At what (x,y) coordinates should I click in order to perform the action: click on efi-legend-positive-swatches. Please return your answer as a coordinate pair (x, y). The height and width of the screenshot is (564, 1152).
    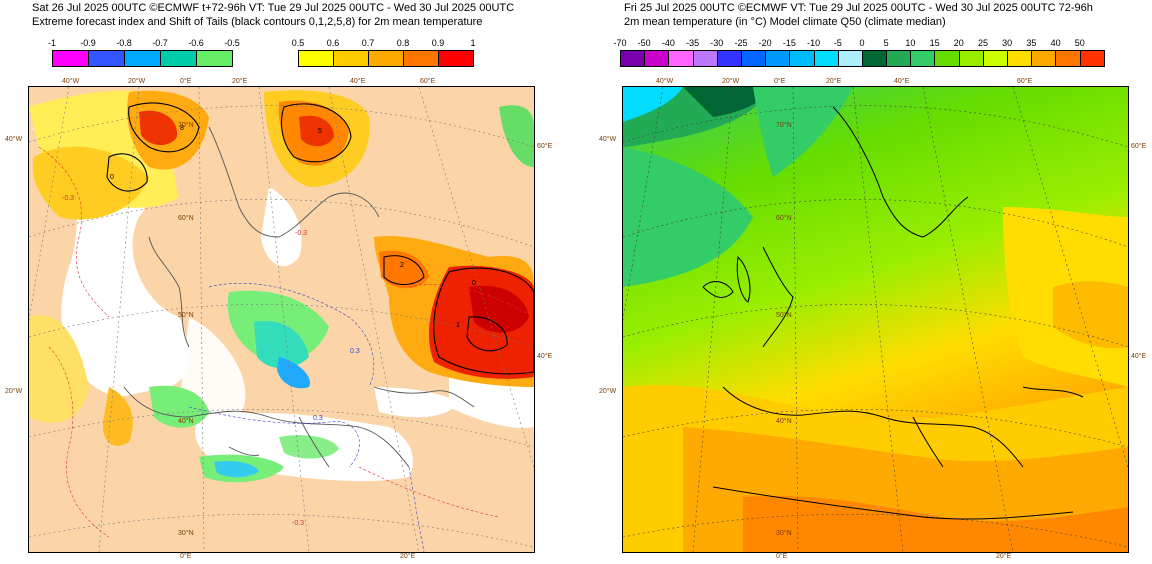
    Looking at the image, I should click on (386, 58).